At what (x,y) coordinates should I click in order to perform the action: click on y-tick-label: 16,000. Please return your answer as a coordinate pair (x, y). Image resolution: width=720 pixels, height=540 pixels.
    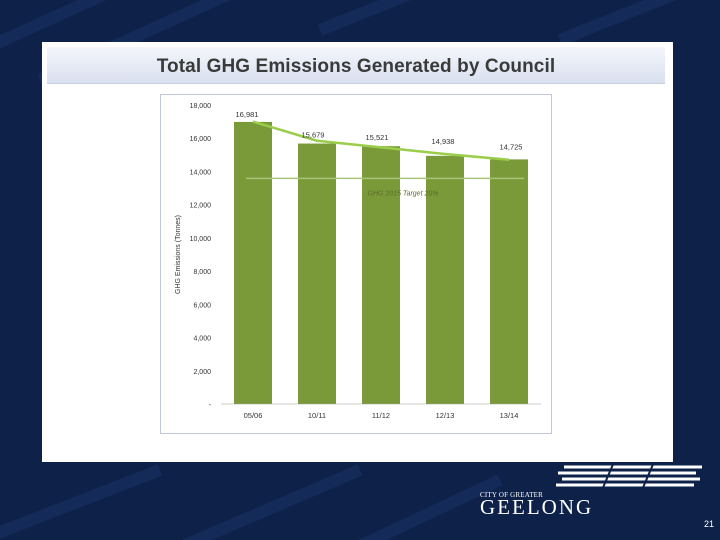
    Looking at the image, I should click on (201, 139).